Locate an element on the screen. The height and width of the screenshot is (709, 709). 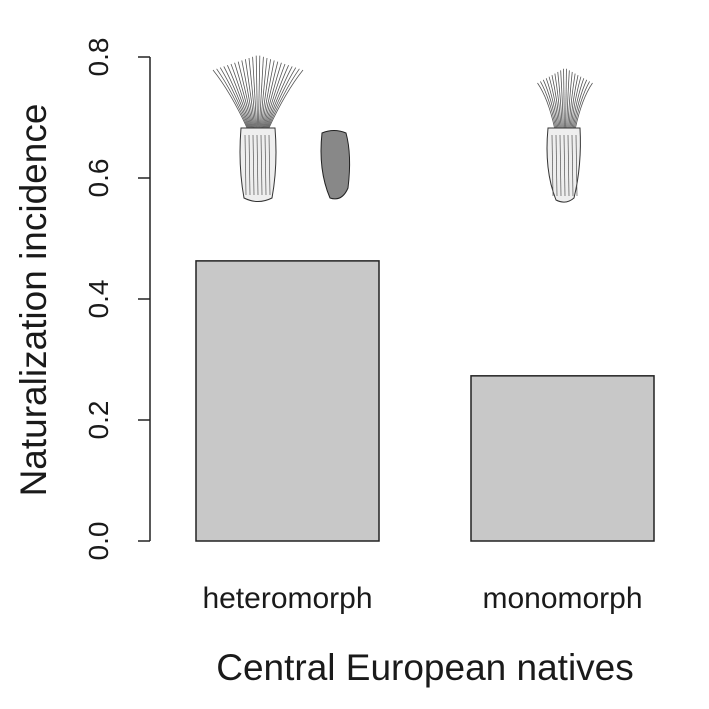
bar-monomorph is located at coordinates (562, 458).